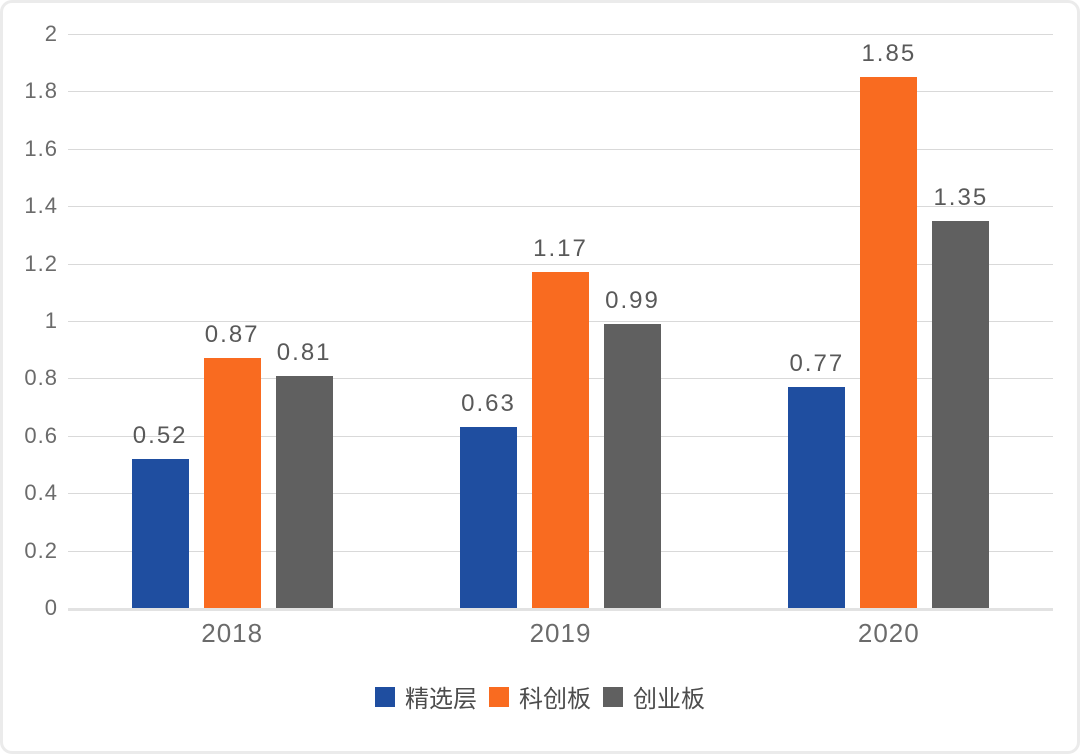 Image resolution: width=1080 pixels, height=754 pixels. I want to click on bar-2018-series-1: 0.52, so click(160, 515).